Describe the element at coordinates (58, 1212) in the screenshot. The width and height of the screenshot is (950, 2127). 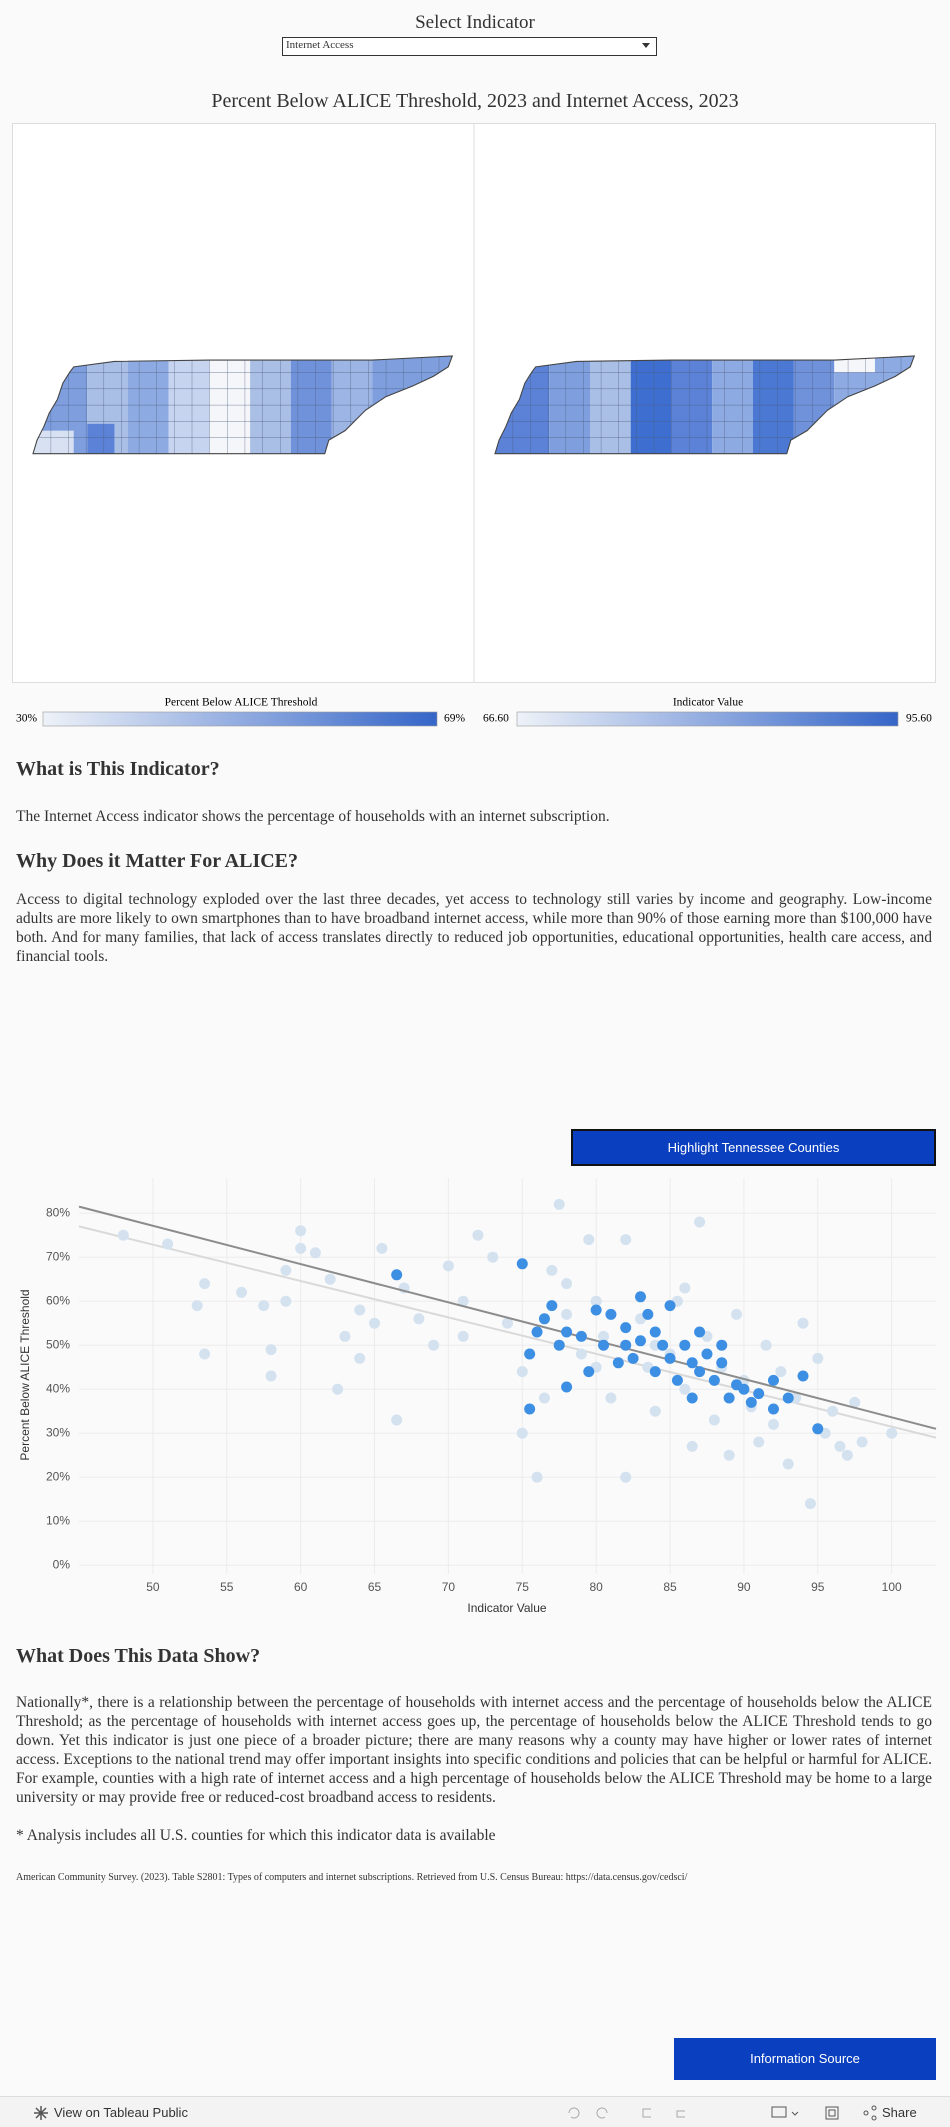
I see `y-tick-label: 80%` at that location.